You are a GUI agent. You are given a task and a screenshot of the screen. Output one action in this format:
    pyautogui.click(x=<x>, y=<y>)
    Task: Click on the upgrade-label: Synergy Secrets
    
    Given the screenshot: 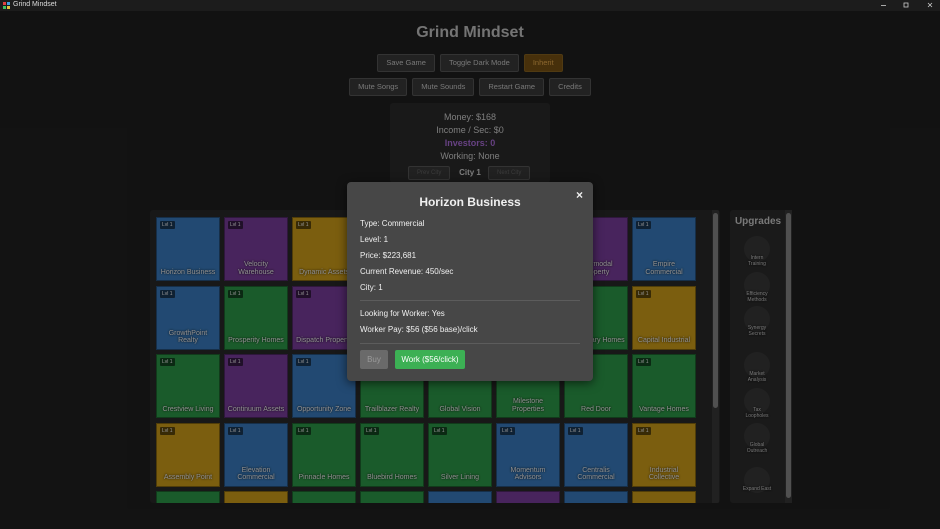 What is the action you would take?
    pyautogui.click(x=757, y=331)
    